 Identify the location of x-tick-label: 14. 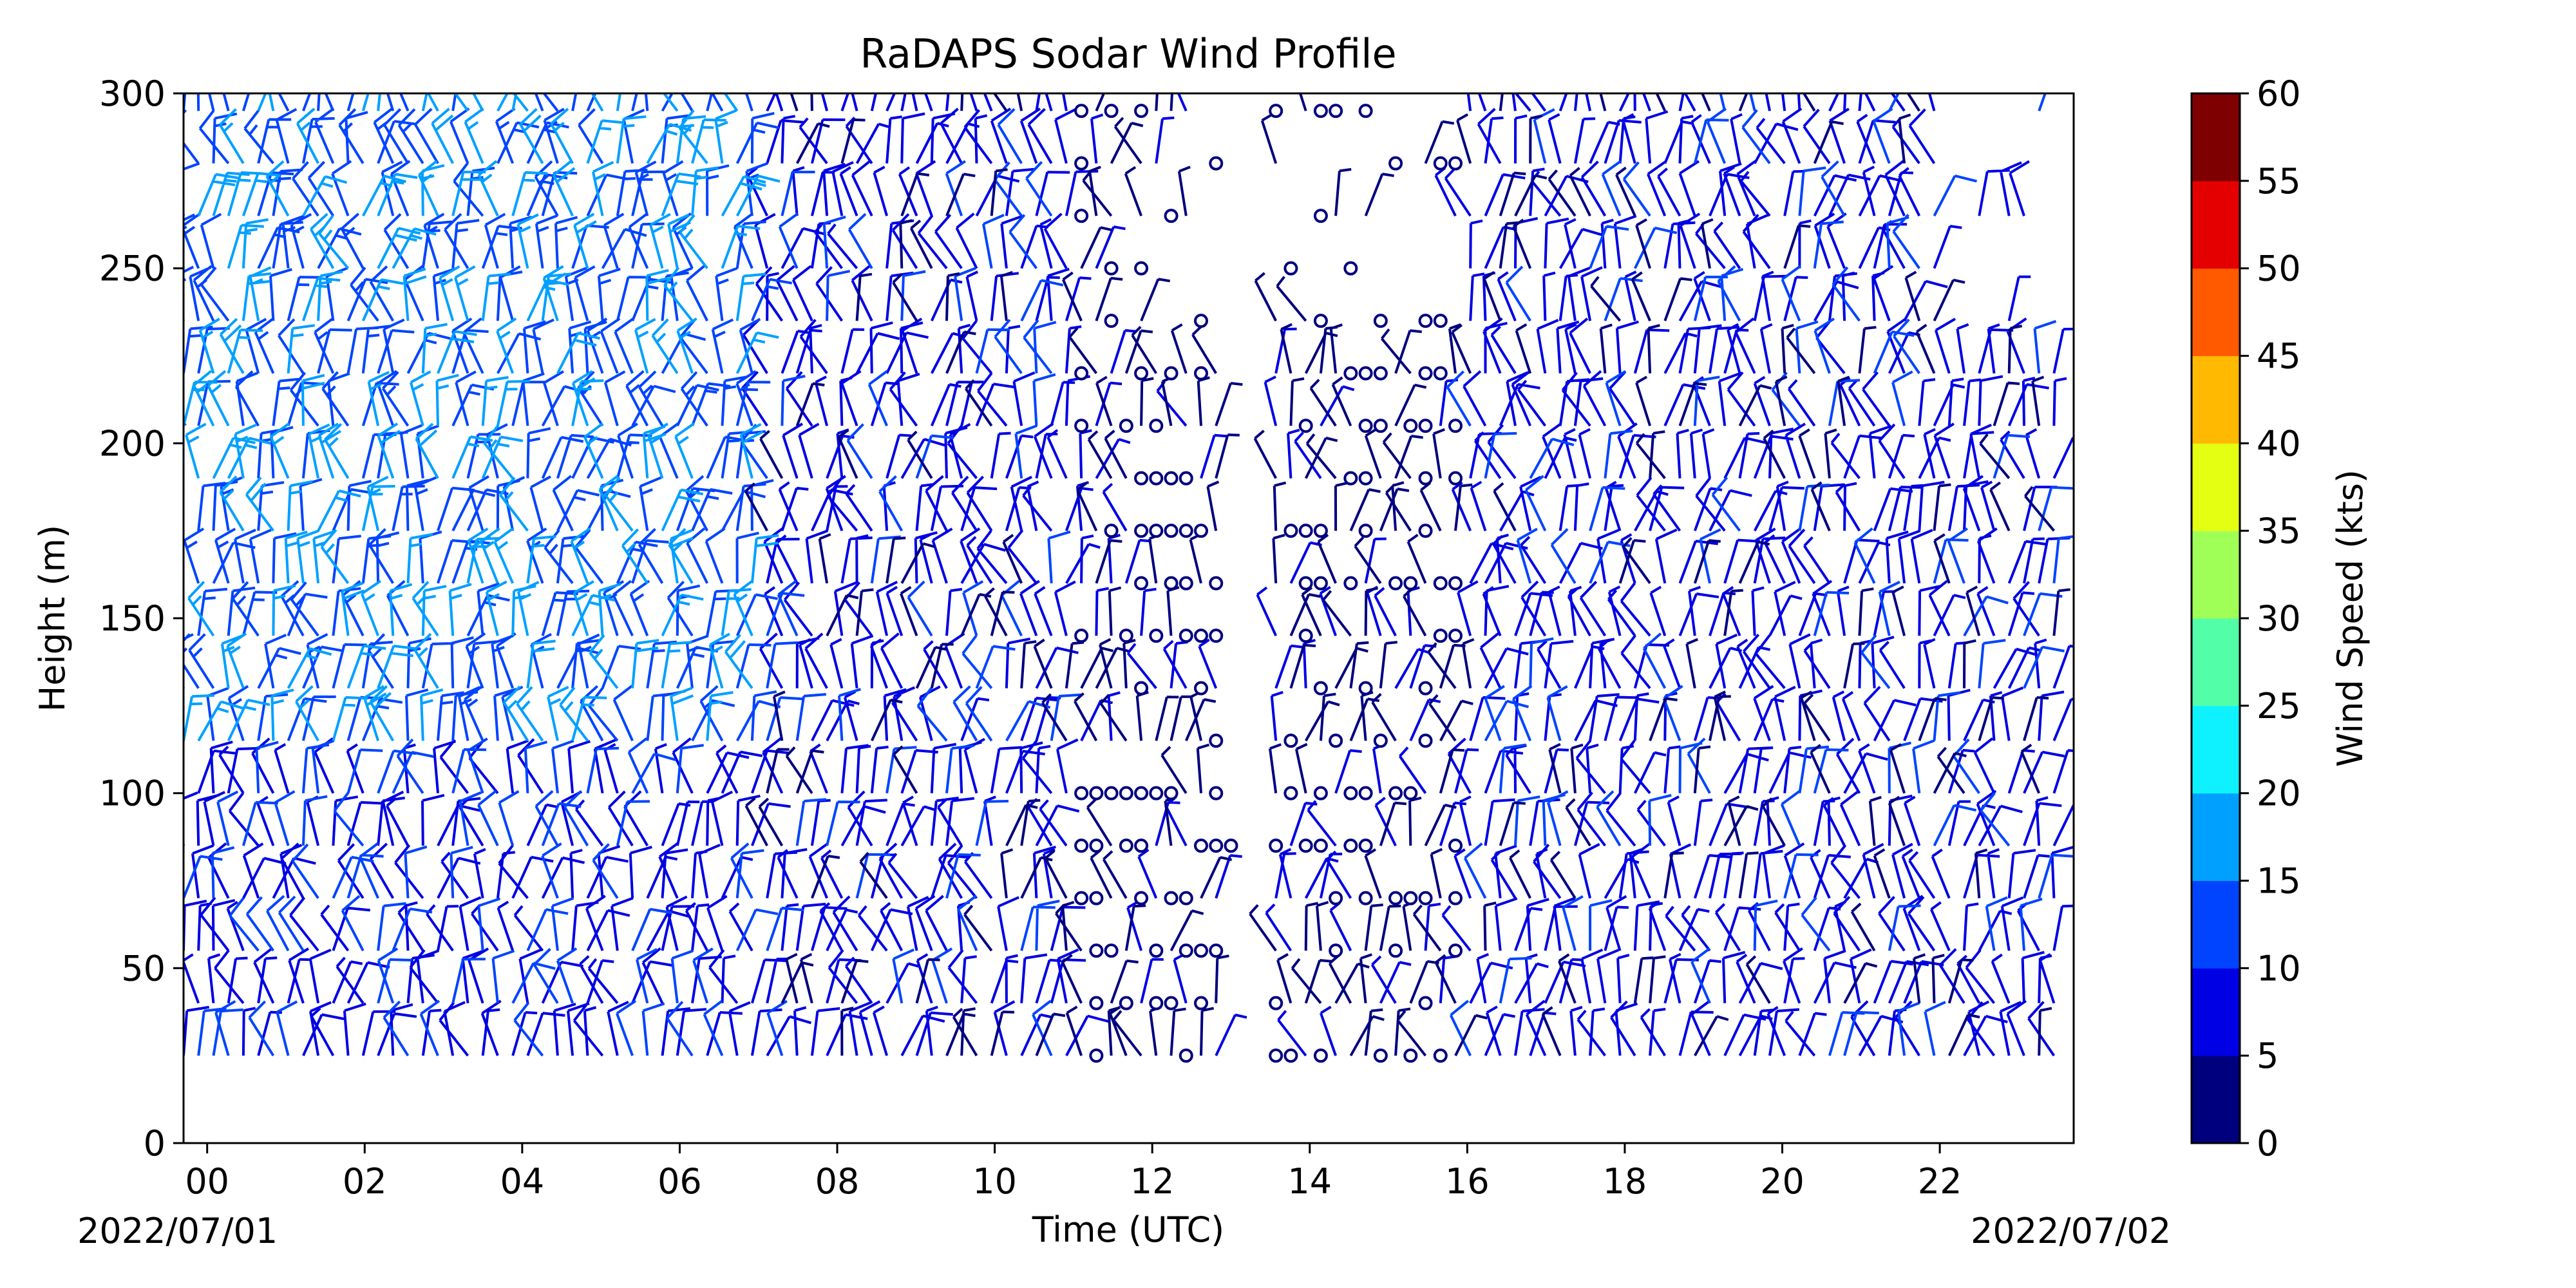
(1309, 1181).